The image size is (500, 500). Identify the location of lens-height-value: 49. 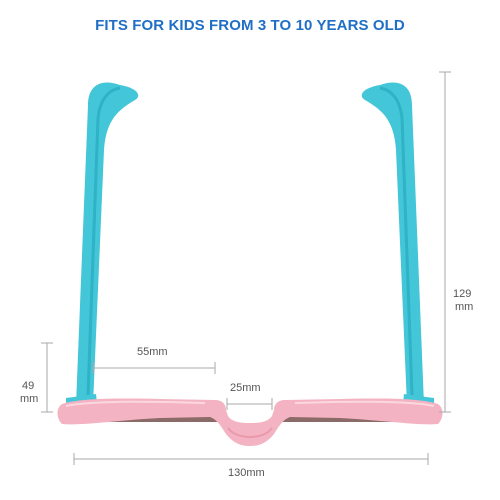
(28, 386).